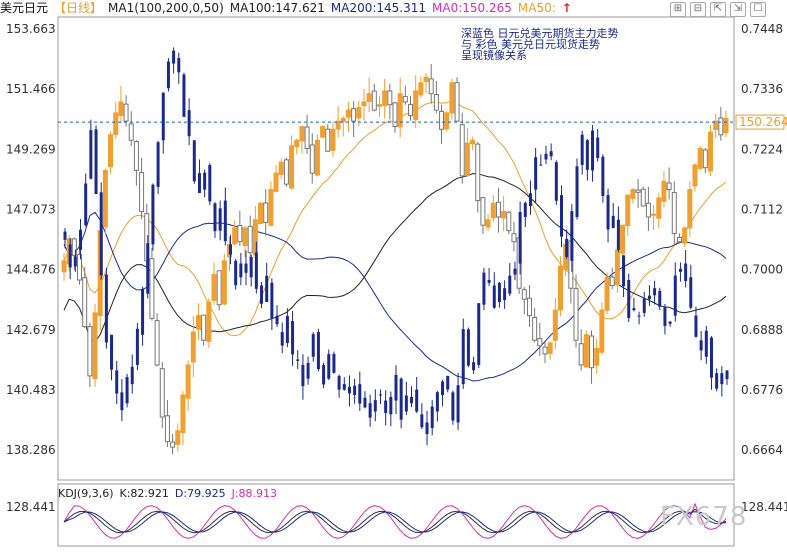  I want to click on zoom-out-icon: ⊟, so click(698, 9).